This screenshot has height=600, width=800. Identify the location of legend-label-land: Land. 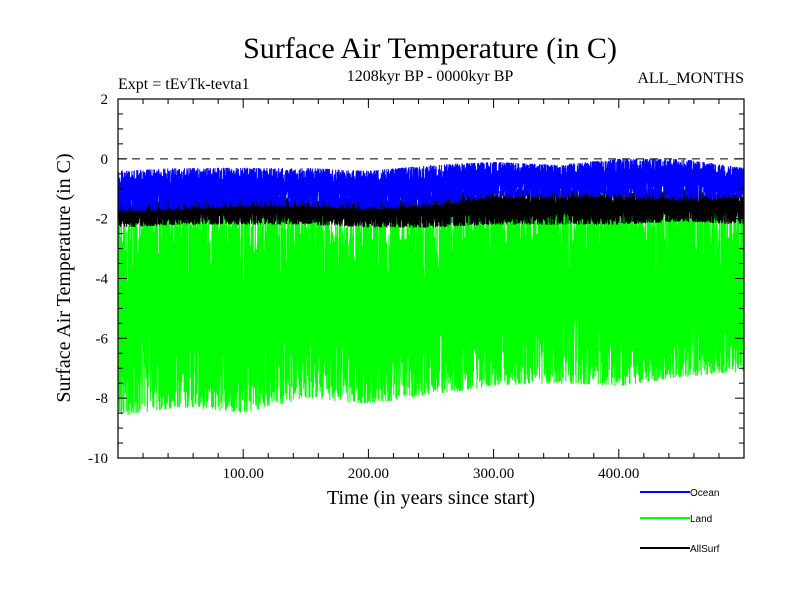
(701, 519).